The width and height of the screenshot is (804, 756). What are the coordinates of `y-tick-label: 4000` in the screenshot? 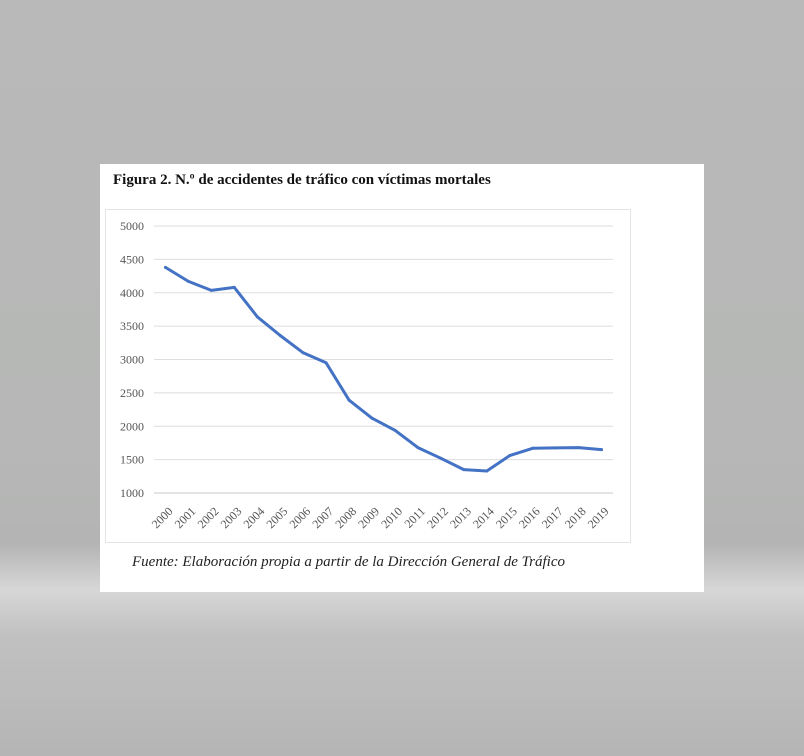 It's located at (132, 293).